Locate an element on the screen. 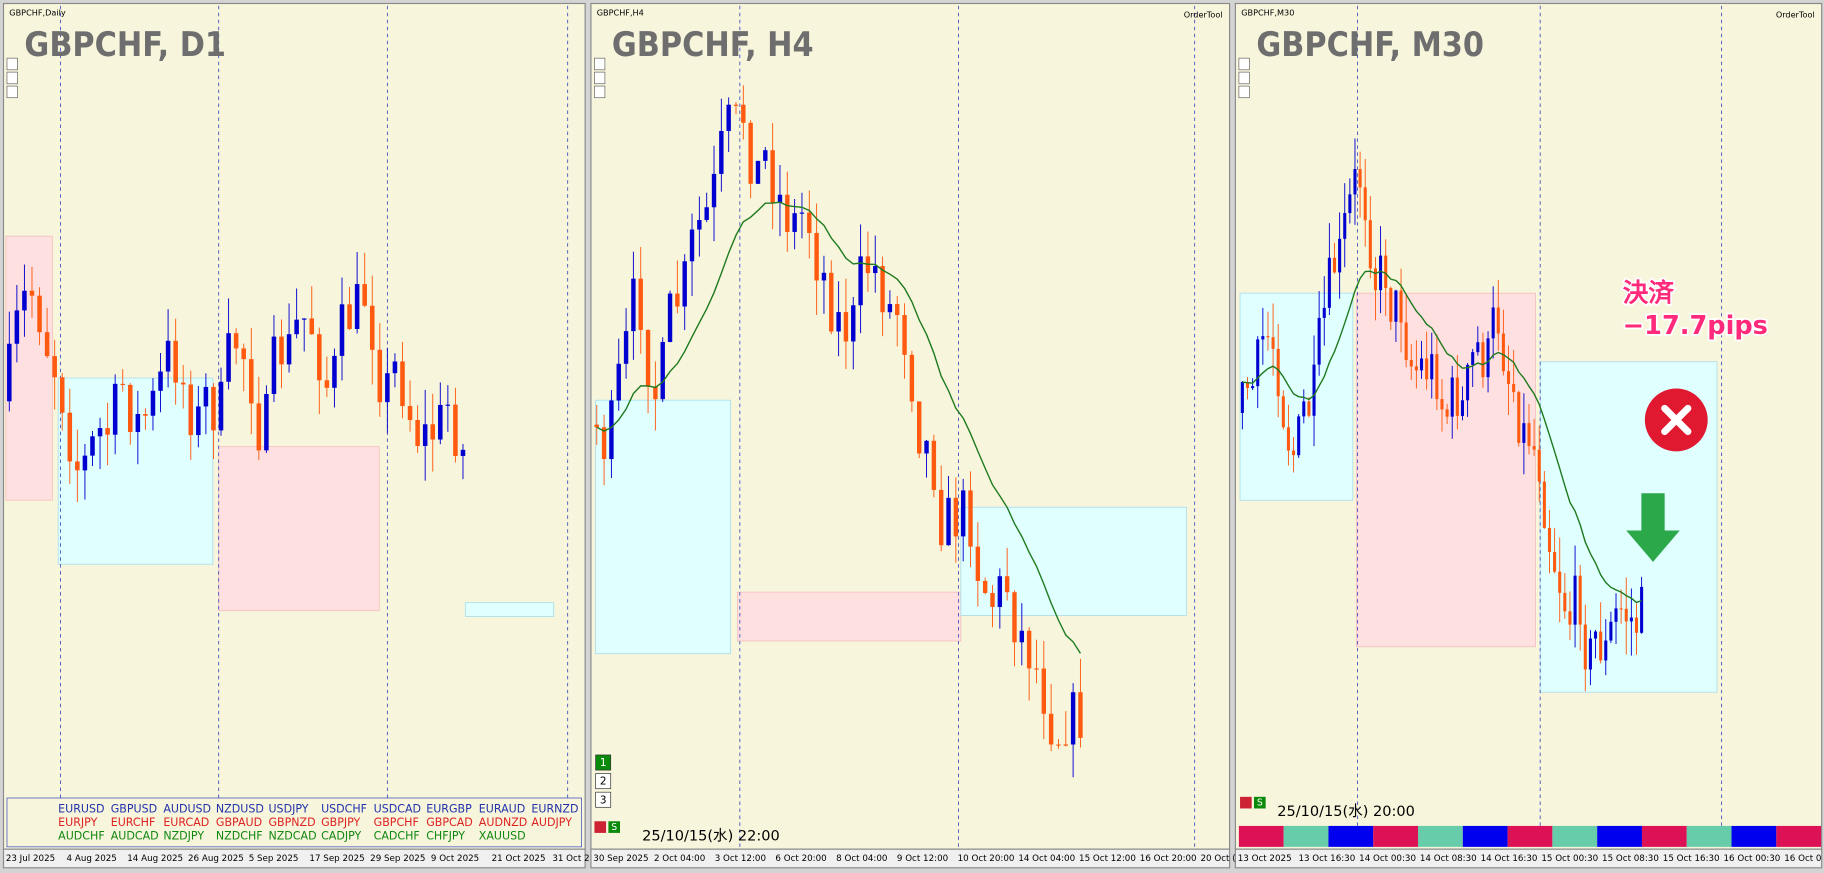 The image size is (1824, 873). symbol-button: CHFJPY is located at coordinates (445, 835).